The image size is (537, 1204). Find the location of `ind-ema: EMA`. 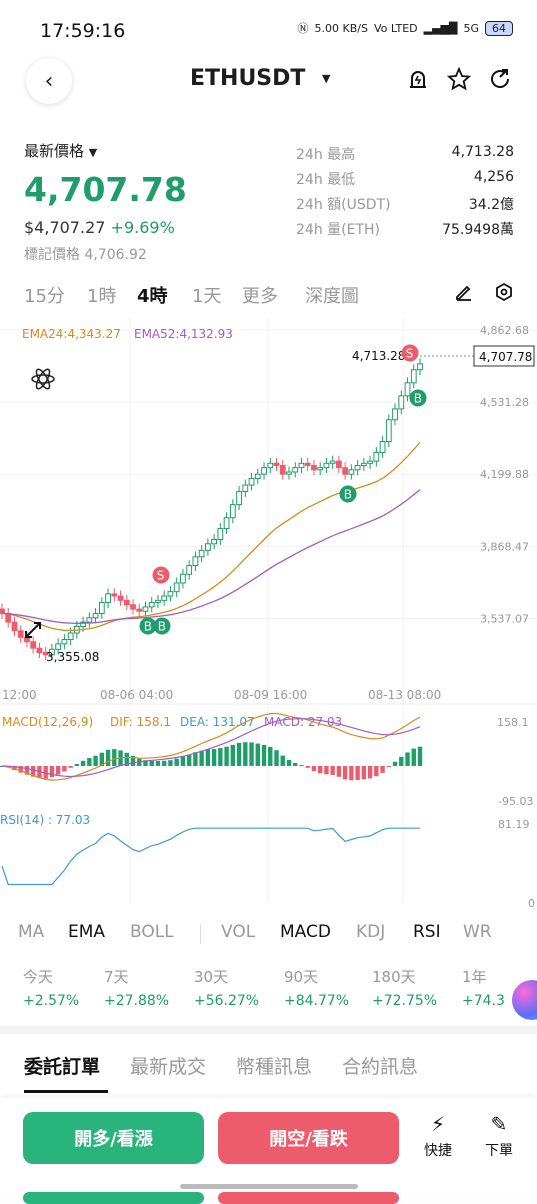

ind-ema: EMA is located at coordinates (87, 932).